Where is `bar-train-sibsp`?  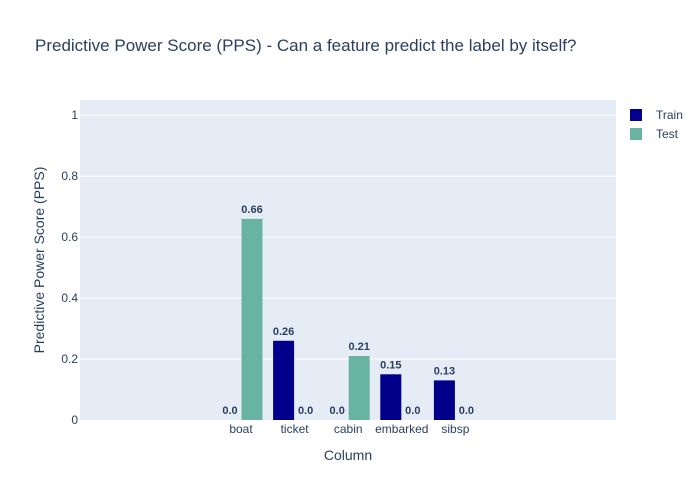
bar-train-sibsp is located at coordinates (444, 400).